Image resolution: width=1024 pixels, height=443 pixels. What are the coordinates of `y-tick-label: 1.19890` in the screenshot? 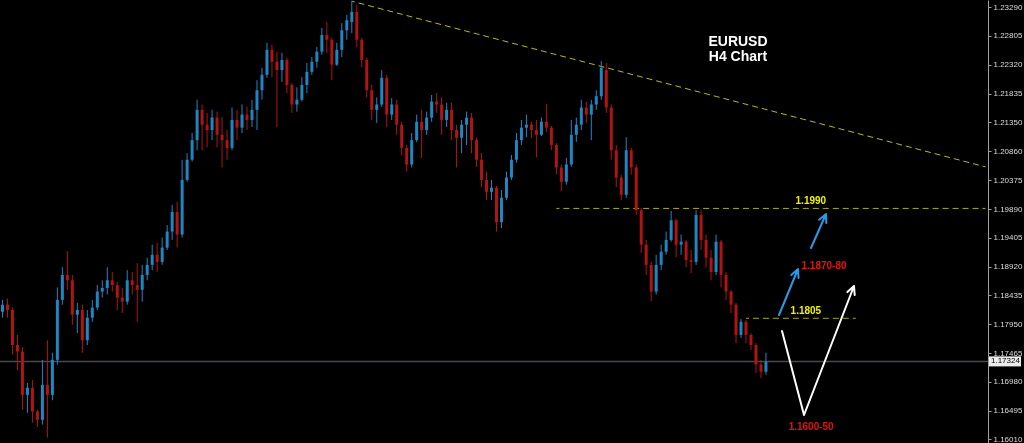 It's located at (1008, 209).